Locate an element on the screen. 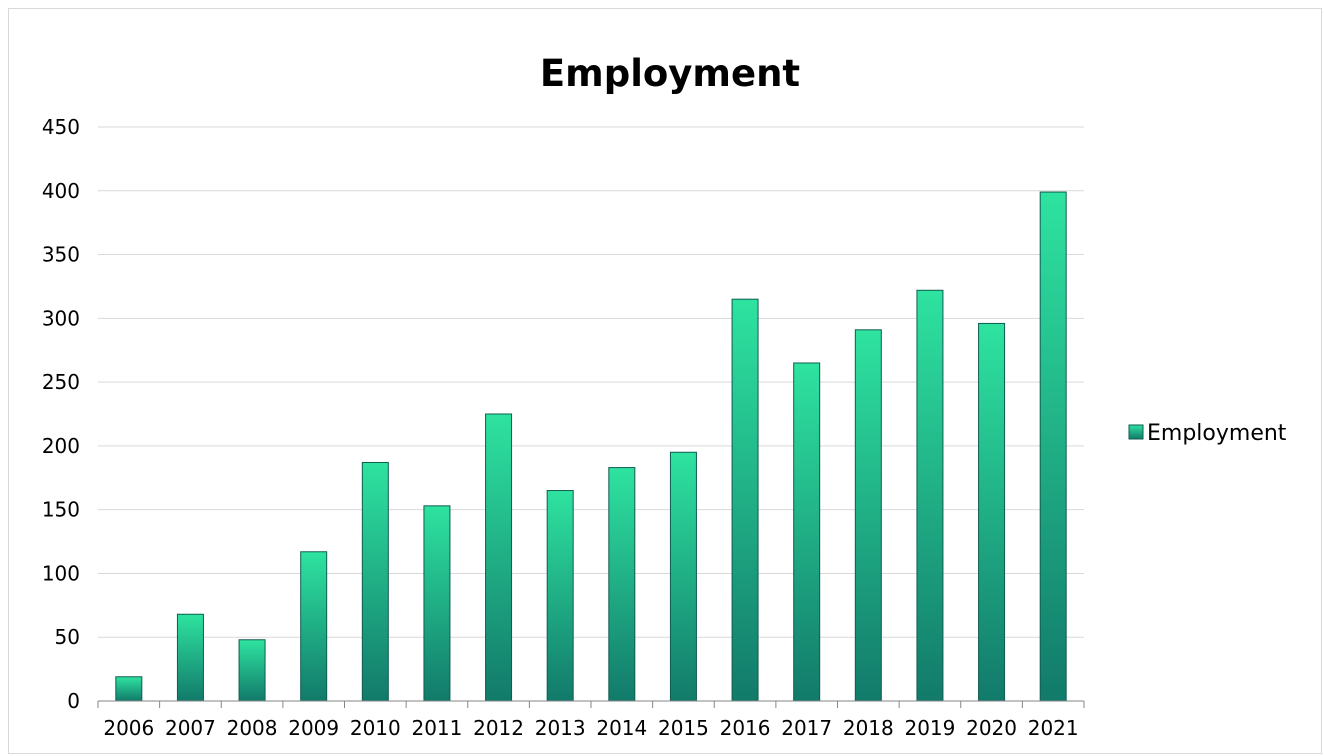 This screenshot has width=1324, height=756. x-tick-label: 2010 is located at coordinates (375, 728).